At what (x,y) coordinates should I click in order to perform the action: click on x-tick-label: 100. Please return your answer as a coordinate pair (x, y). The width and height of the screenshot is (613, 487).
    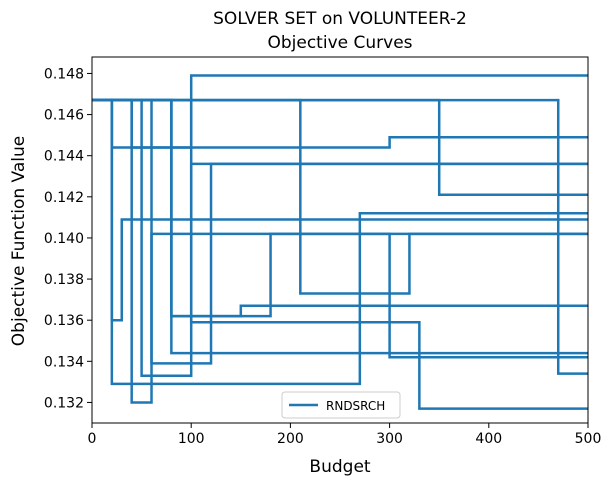
    Looking at the image, I should click on (191, 439).